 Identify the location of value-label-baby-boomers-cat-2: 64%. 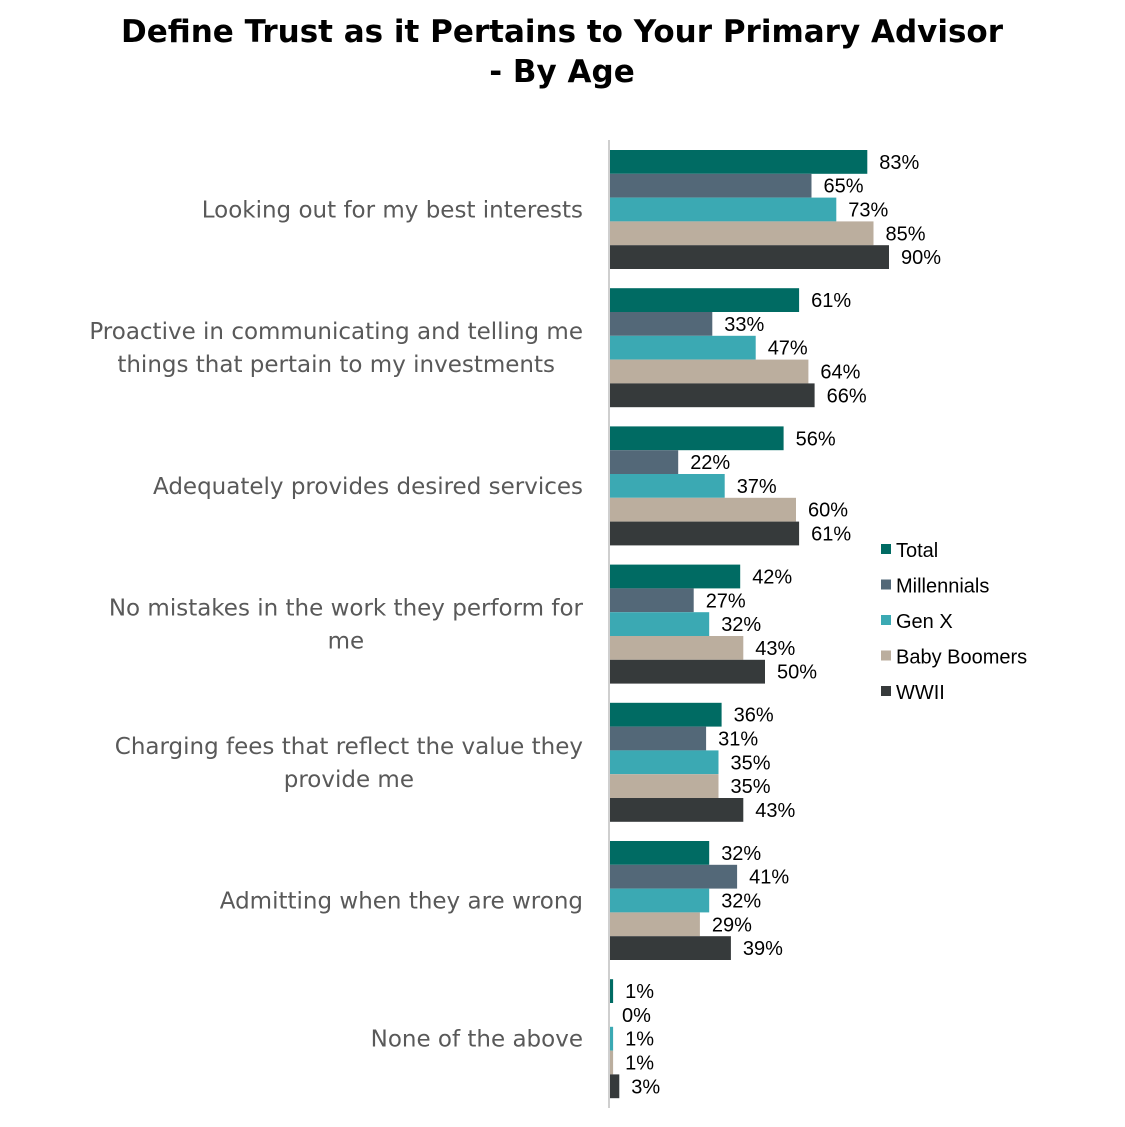
(840, 373).